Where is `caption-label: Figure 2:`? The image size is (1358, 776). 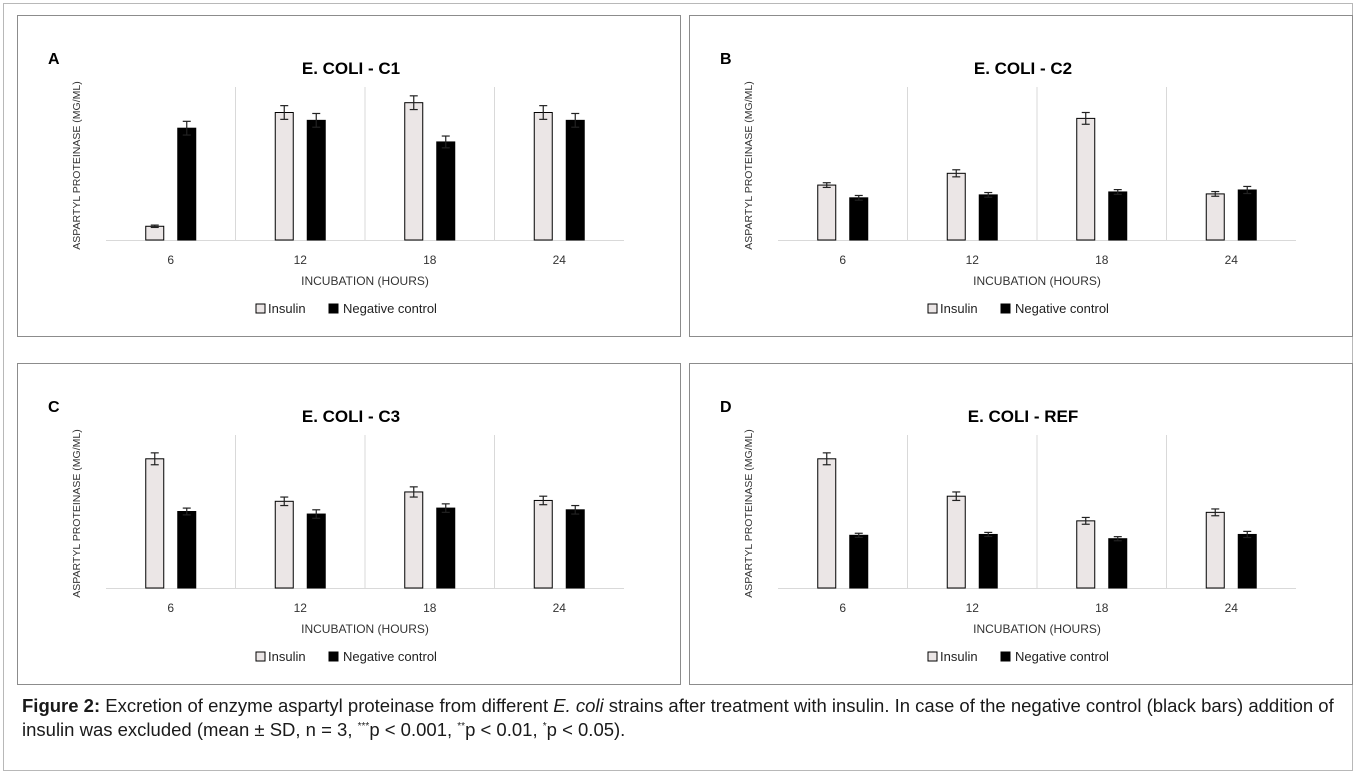
caption-label: Figure 2: is located at coordinates (61, 705).